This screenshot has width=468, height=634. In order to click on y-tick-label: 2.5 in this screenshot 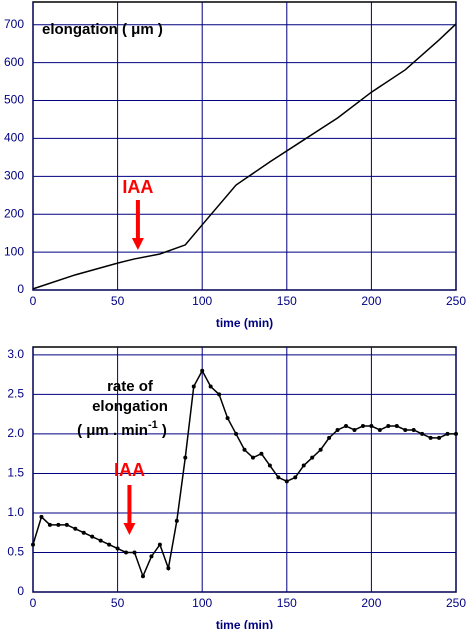, I will do `click(15, 394)`.